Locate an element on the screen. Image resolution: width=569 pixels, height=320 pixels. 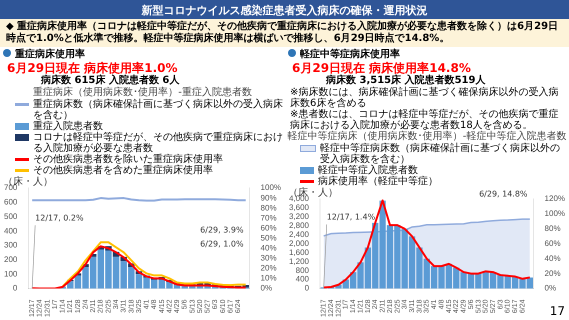
y-tick-label: 300 is located at coordinates (11, 245).